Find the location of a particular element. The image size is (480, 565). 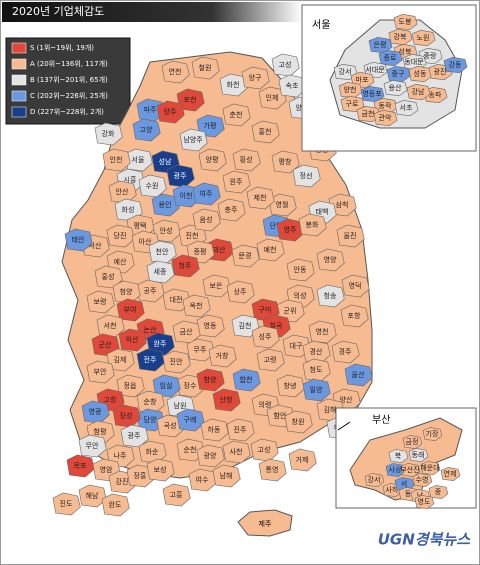

region-label: 음성 is located at coordinates (206, 219).